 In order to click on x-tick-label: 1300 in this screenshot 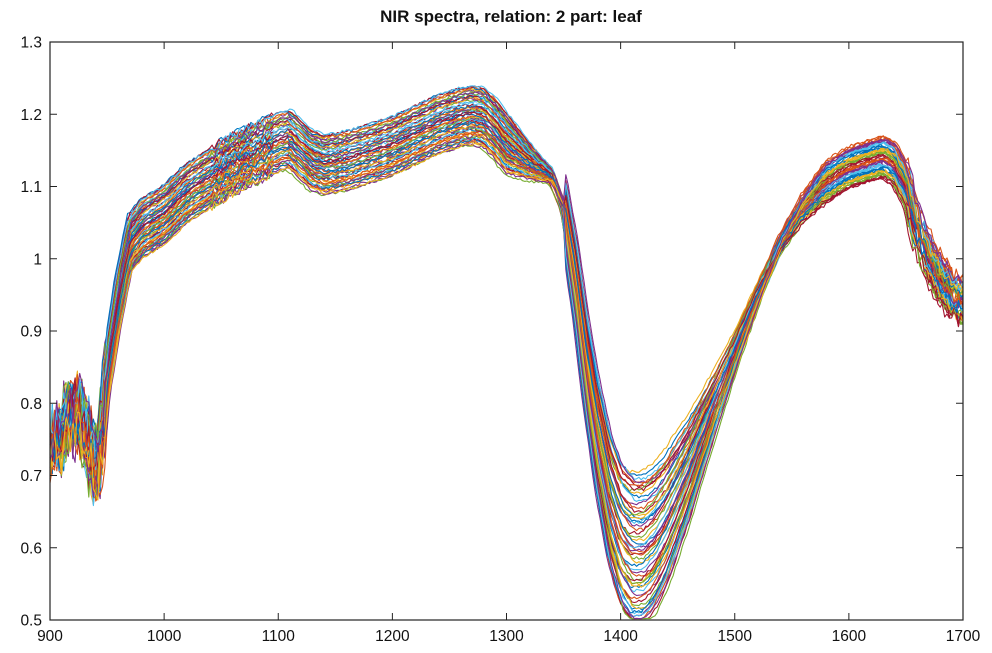, I will do `click(506, 636)`.